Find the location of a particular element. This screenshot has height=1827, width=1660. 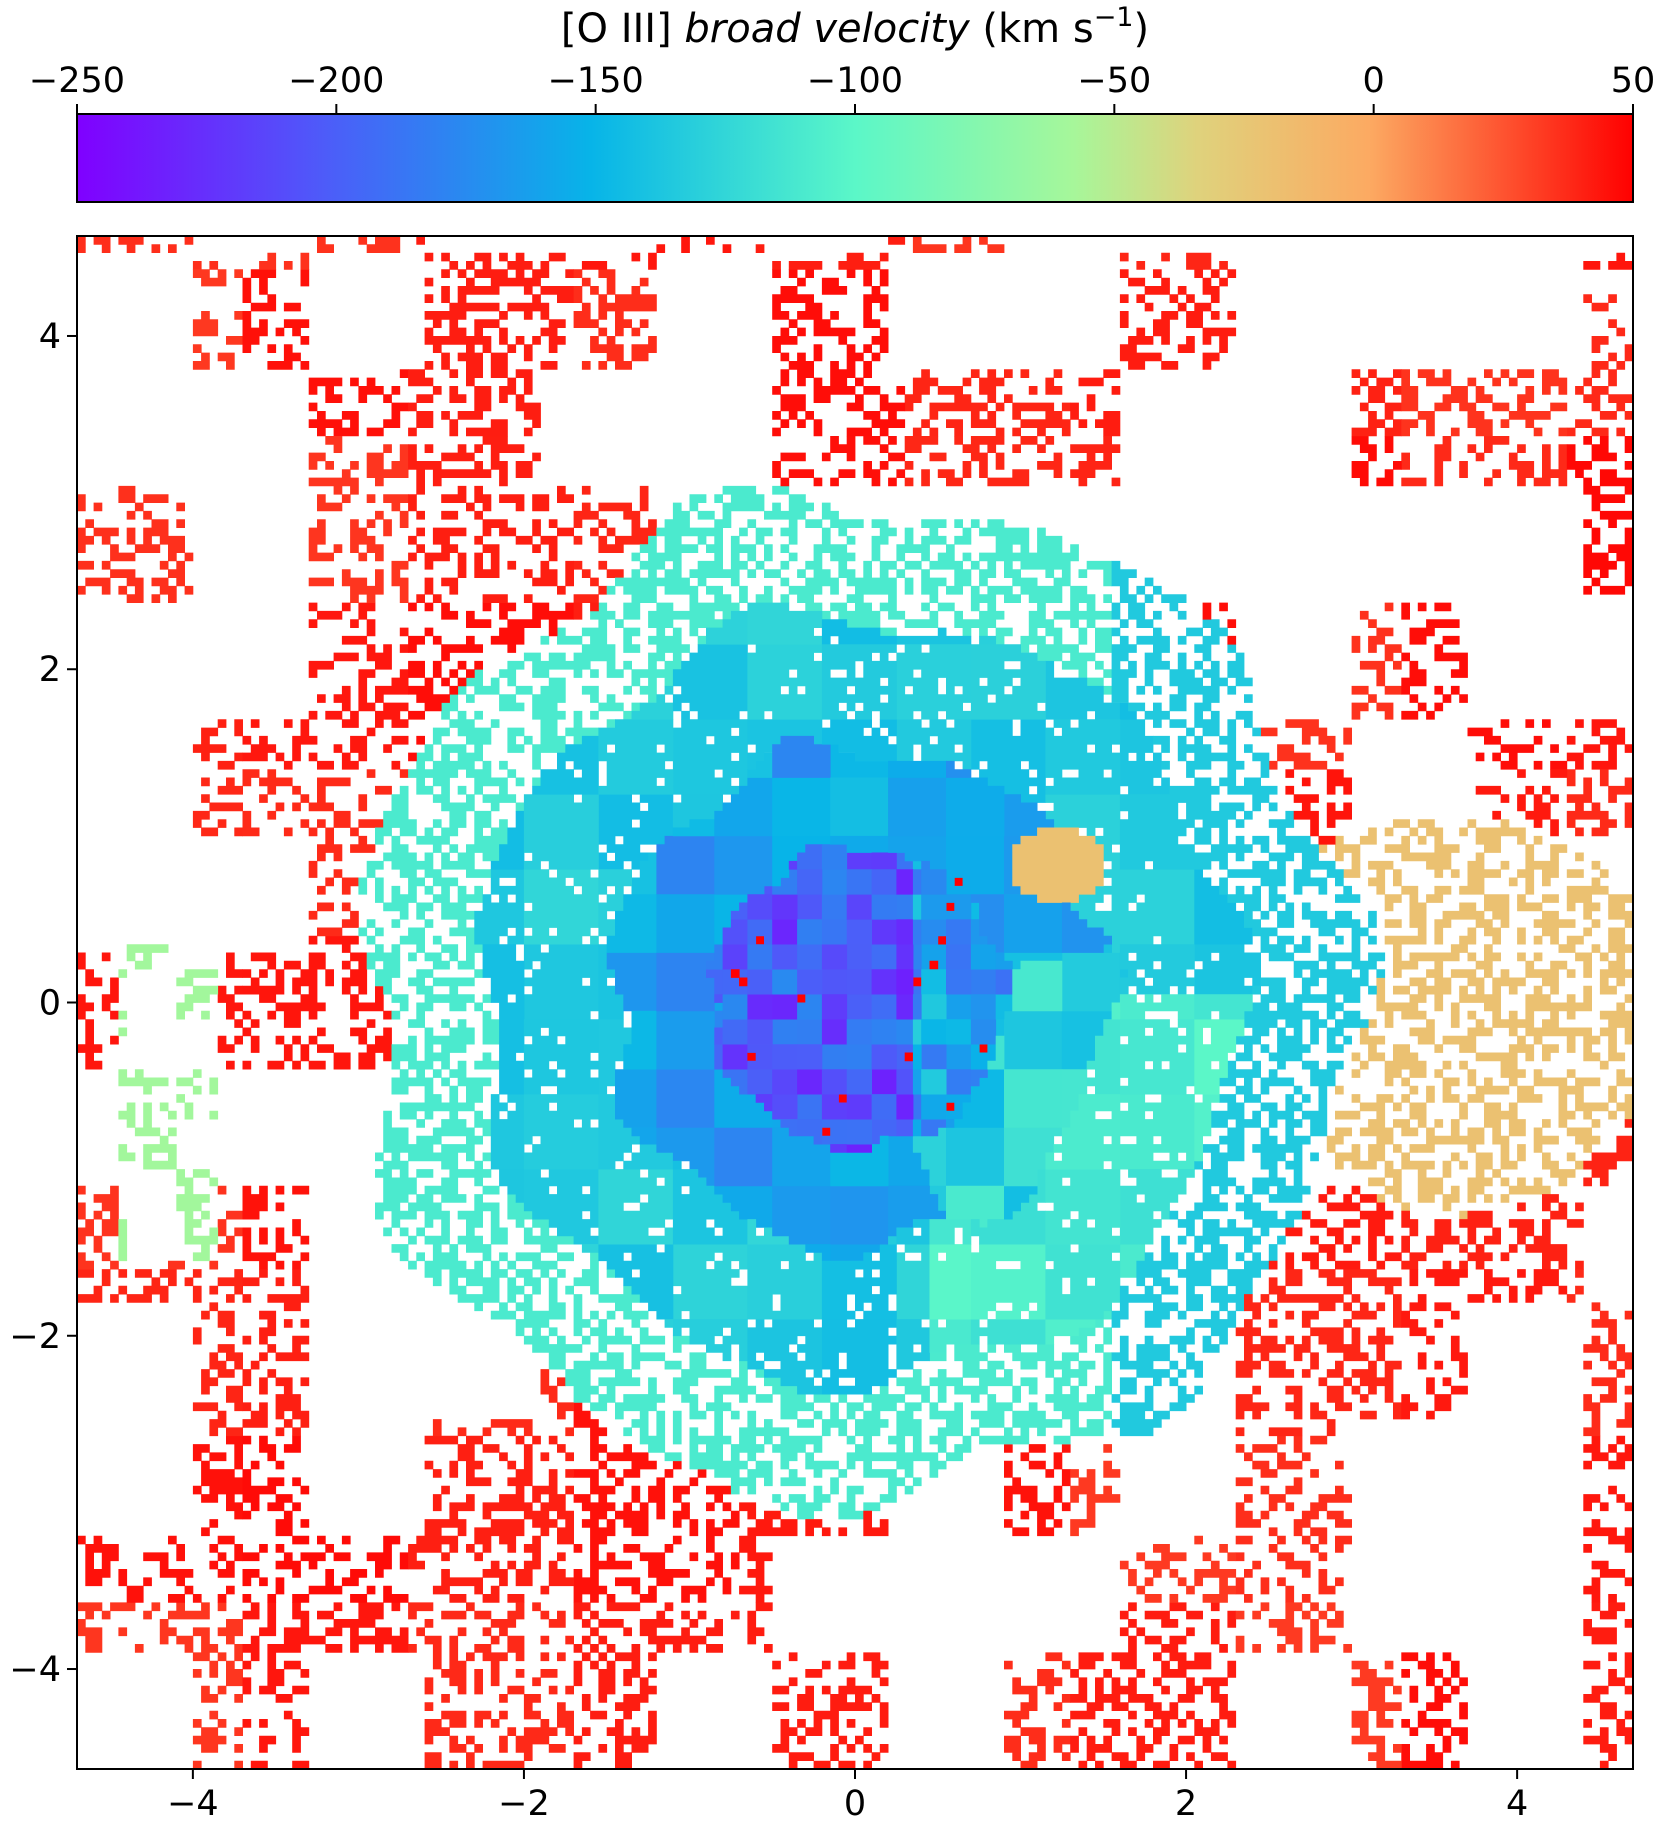

colorbar-ticks: −250 −200 −150 −100 −50 0 50 is located at coordinates (842, 87).